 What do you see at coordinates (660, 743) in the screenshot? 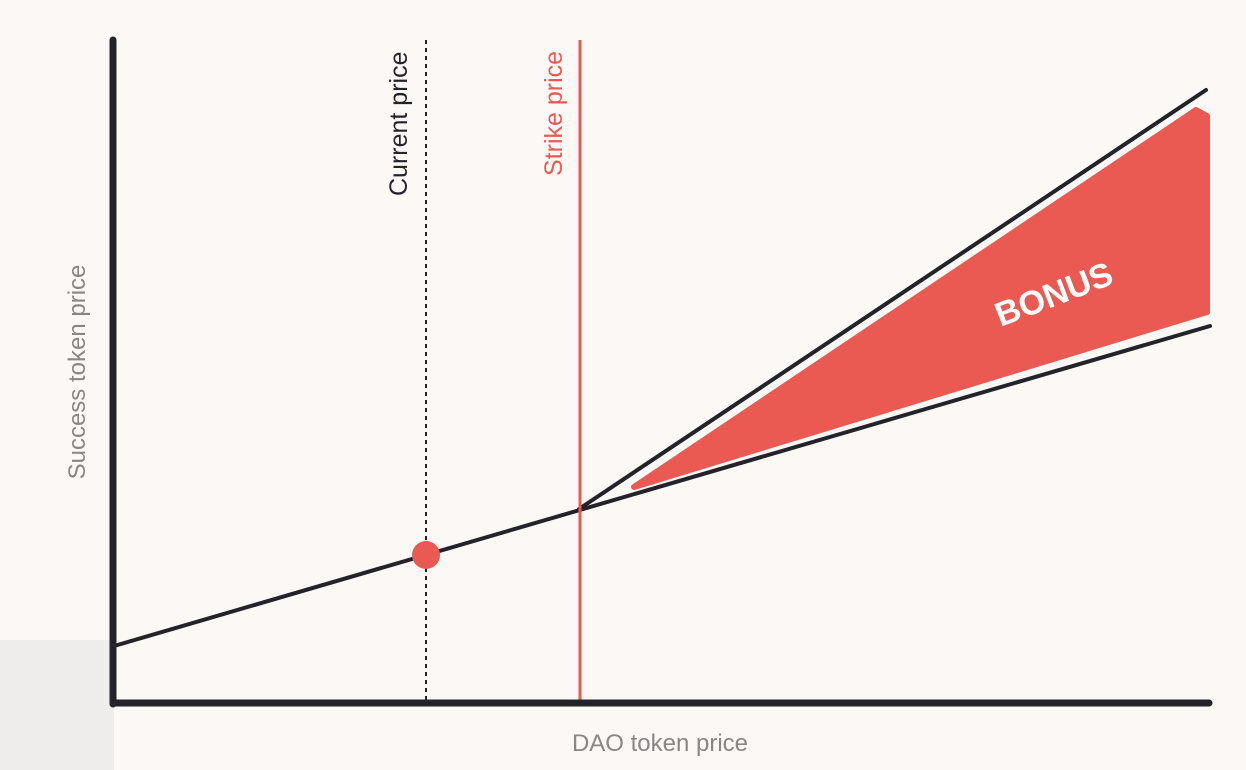
I see `x-axis-label: DAO token price` at bounding box center [660, 743].